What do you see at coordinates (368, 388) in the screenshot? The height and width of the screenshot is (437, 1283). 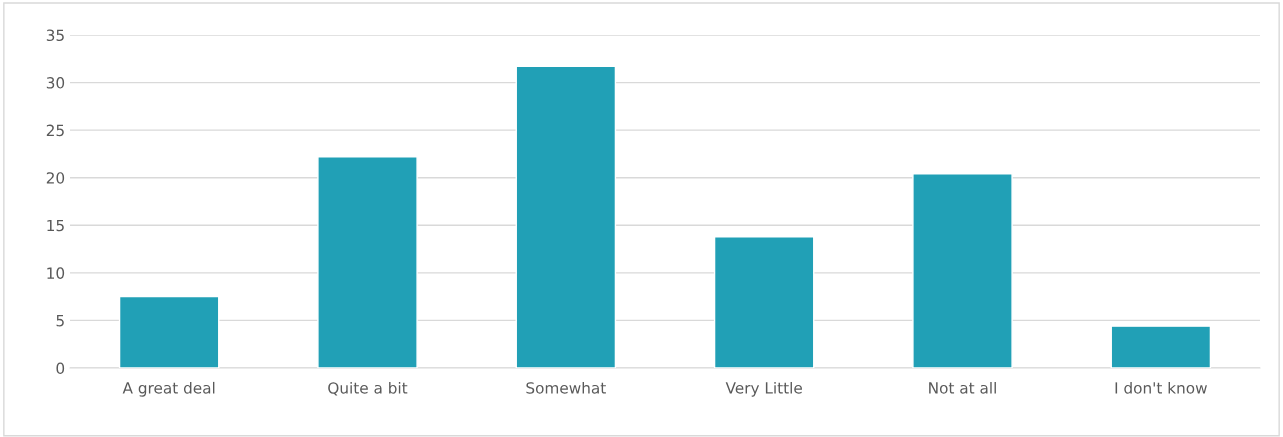 I see `x-tick-label: Quite a bit` at bounding box center [368, 388].